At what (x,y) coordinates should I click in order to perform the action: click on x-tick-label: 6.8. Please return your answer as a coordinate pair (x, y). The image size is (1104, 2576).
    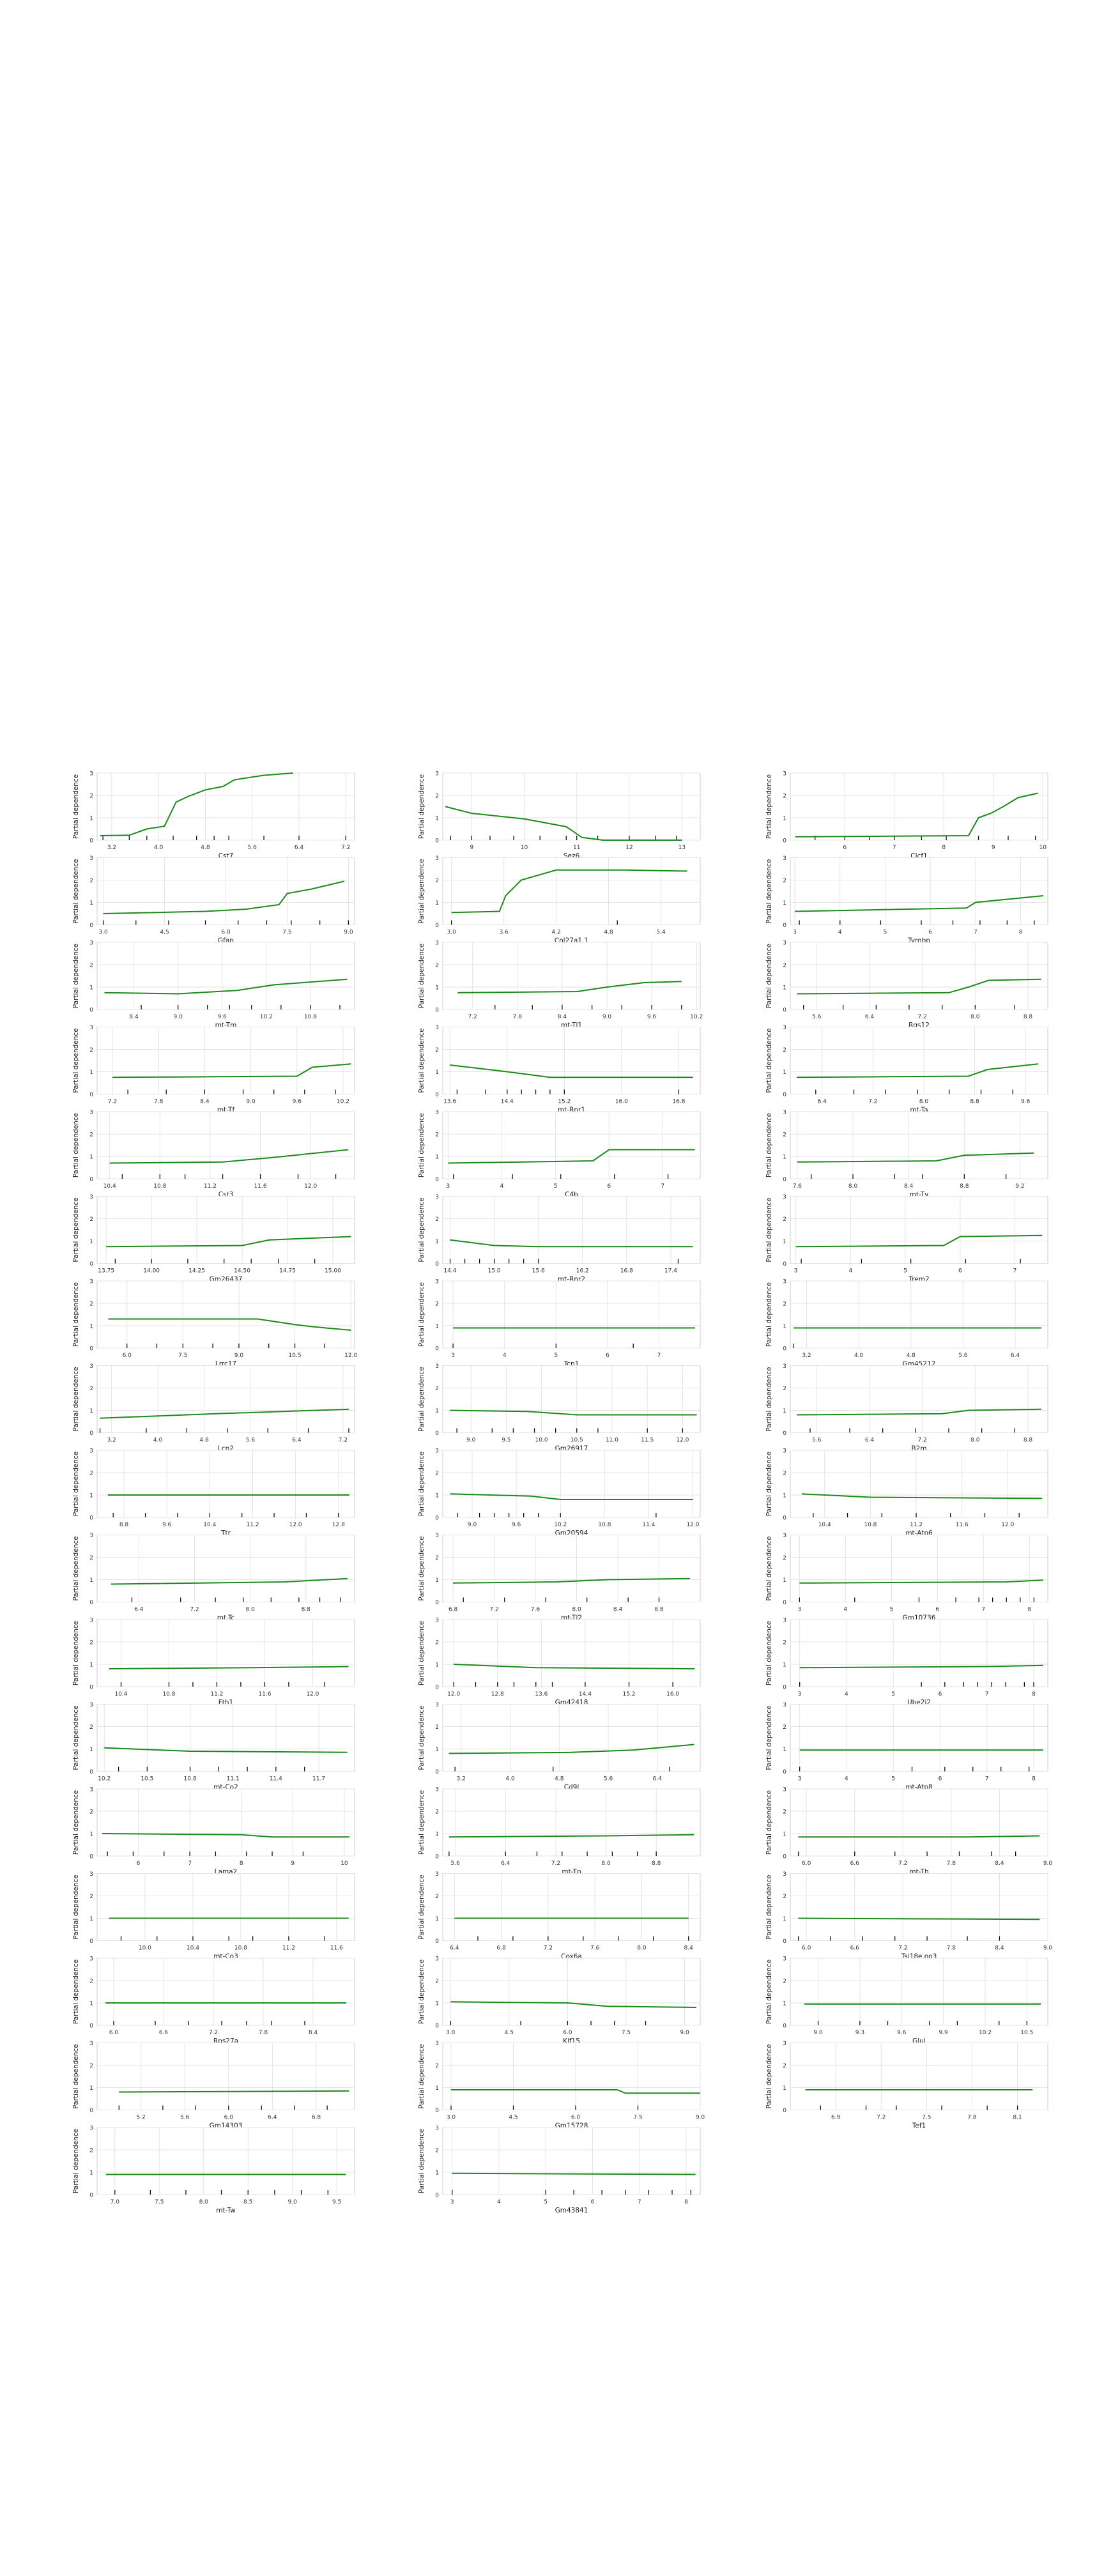
    Looking at the image, I should click on (316, 2118).